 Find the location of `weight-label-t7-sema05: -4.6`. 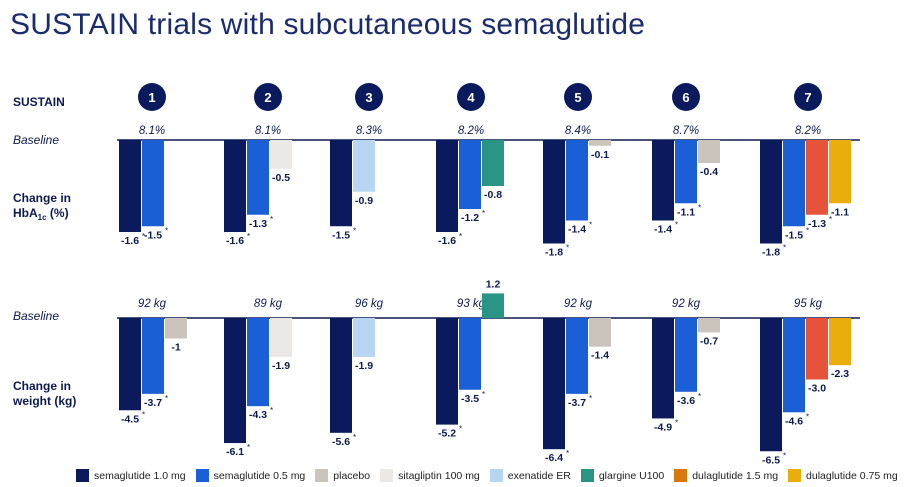

weight-label-t7-sema05: -4.6 is located at coordinates (794, 421).